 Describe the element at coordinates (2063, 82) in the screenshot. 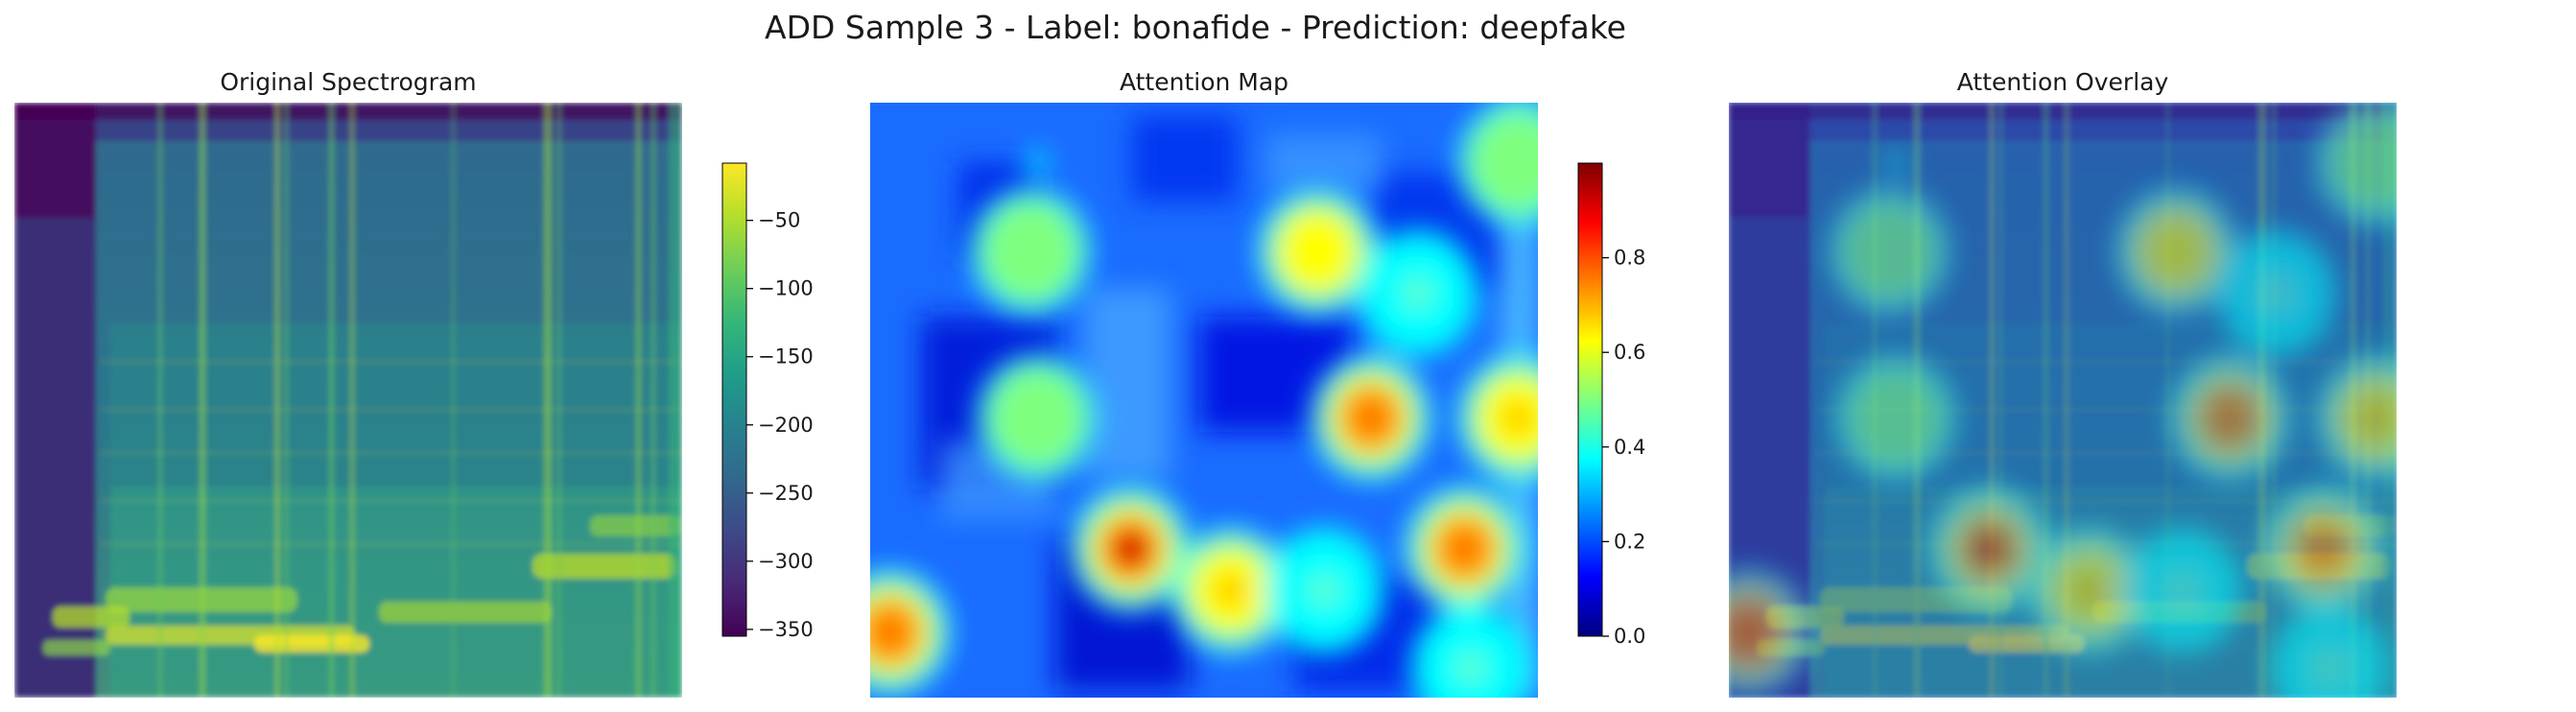

I see `overlay-title: Attention Overlay` at that location.